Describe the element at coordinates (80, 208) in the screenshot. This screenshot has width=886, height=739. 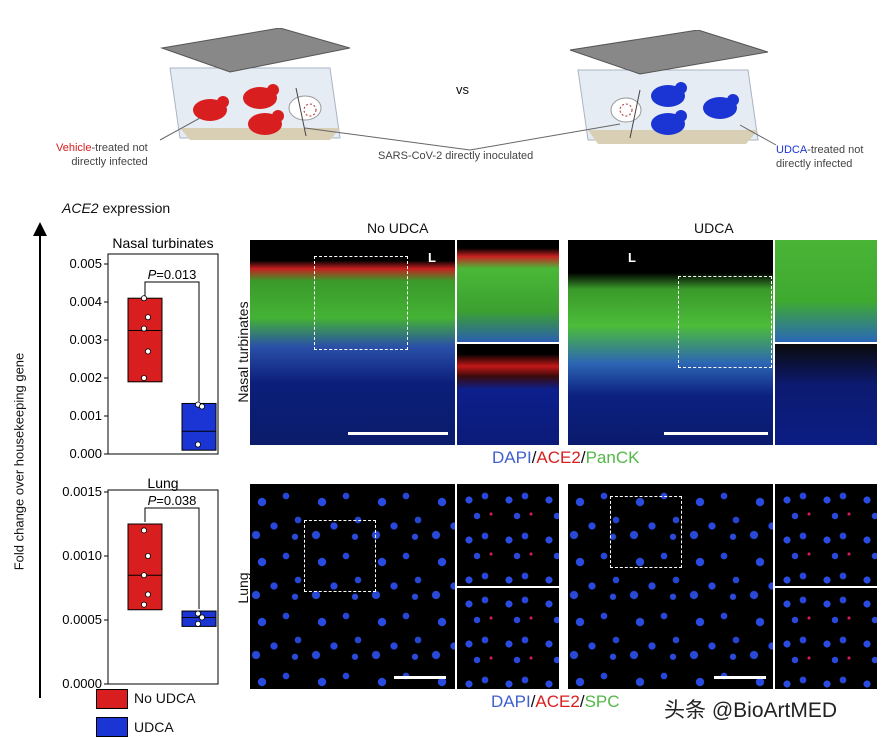
I see `gene-name: ACE2` at that location.